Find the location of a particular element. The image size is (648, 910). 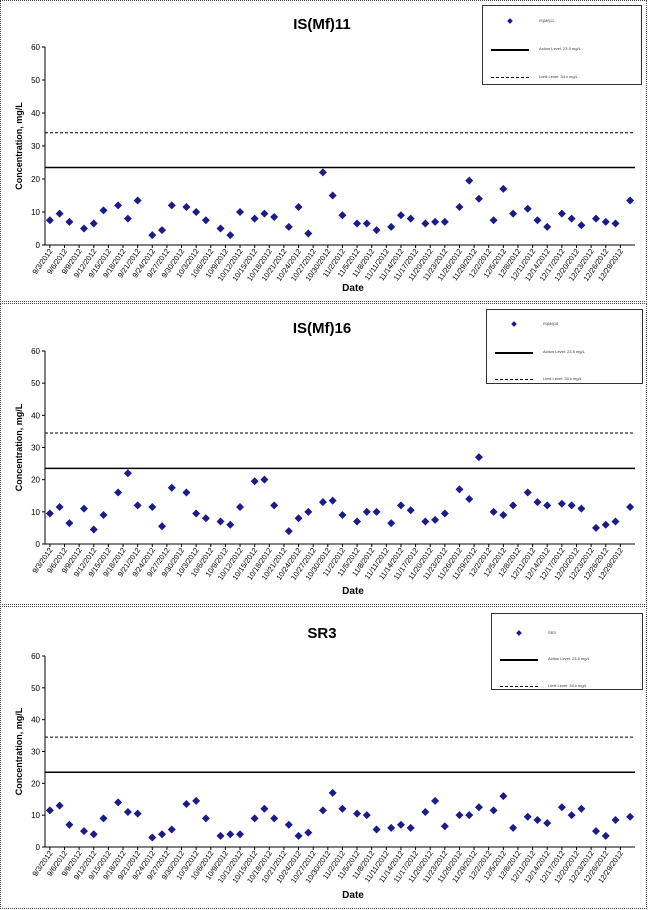

legend-label: Action Level: 23.5 mg/L is located at coordinates (560, 48).